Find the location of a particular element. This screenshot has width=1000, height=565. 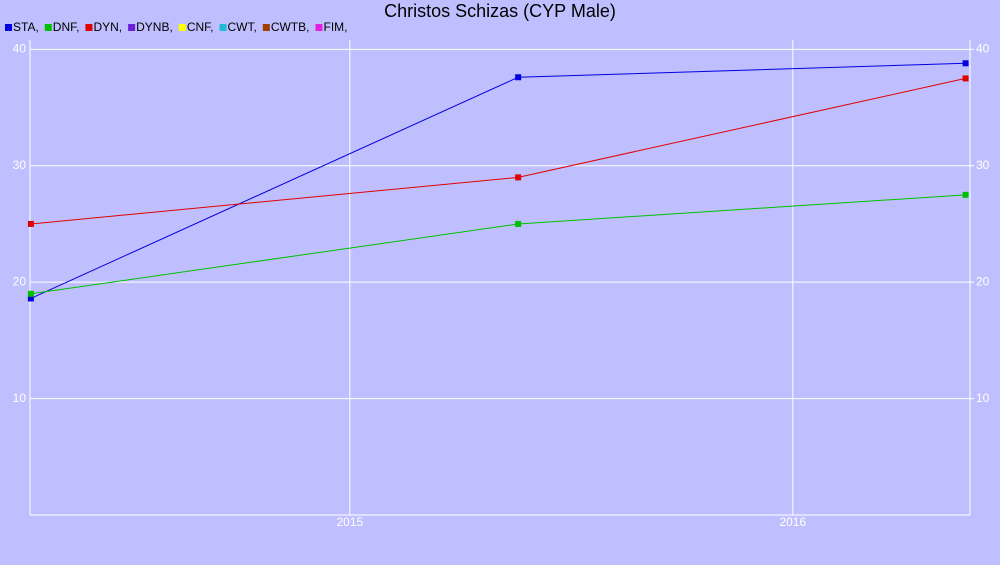

y2-tick-label: 20 is located at coordinates (983, 281).